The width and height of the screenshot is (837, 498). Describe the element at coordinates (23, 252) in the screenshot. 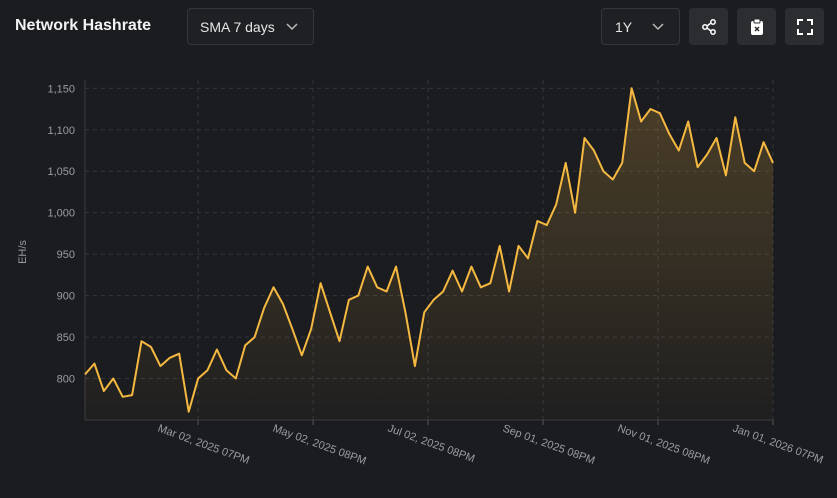

I see `y-axis-label: EH/s` at that location.